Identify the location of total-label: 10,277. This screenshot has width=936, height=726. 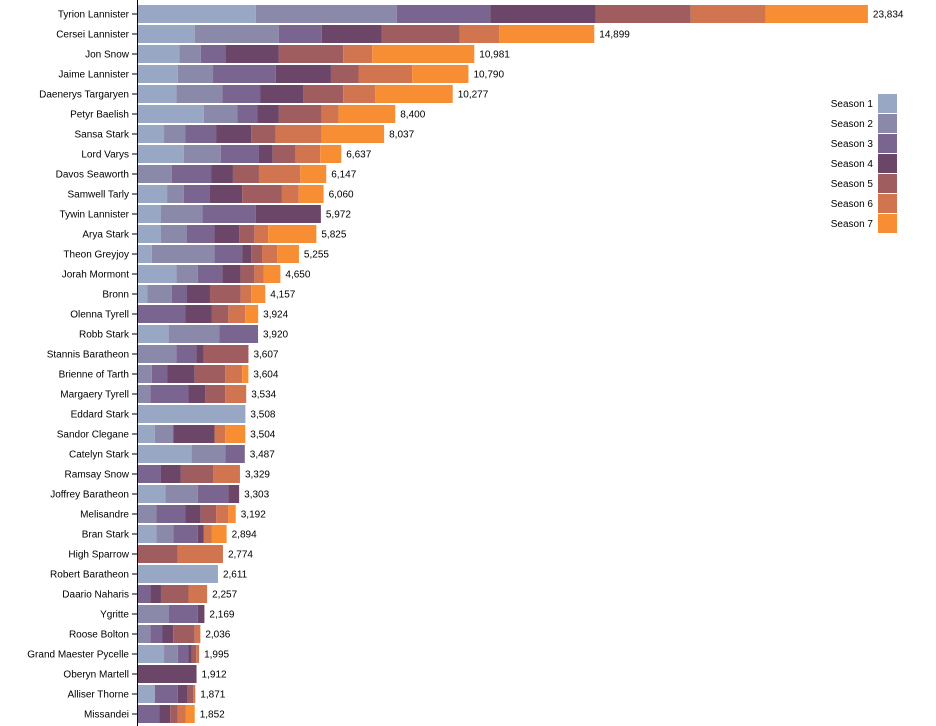
(473, 95).